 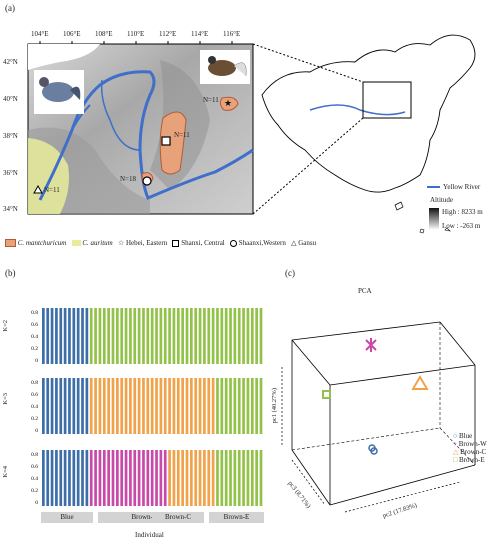 I want to click on legend-altitude-high: High : 8233 m, so click(x=462, y=212).